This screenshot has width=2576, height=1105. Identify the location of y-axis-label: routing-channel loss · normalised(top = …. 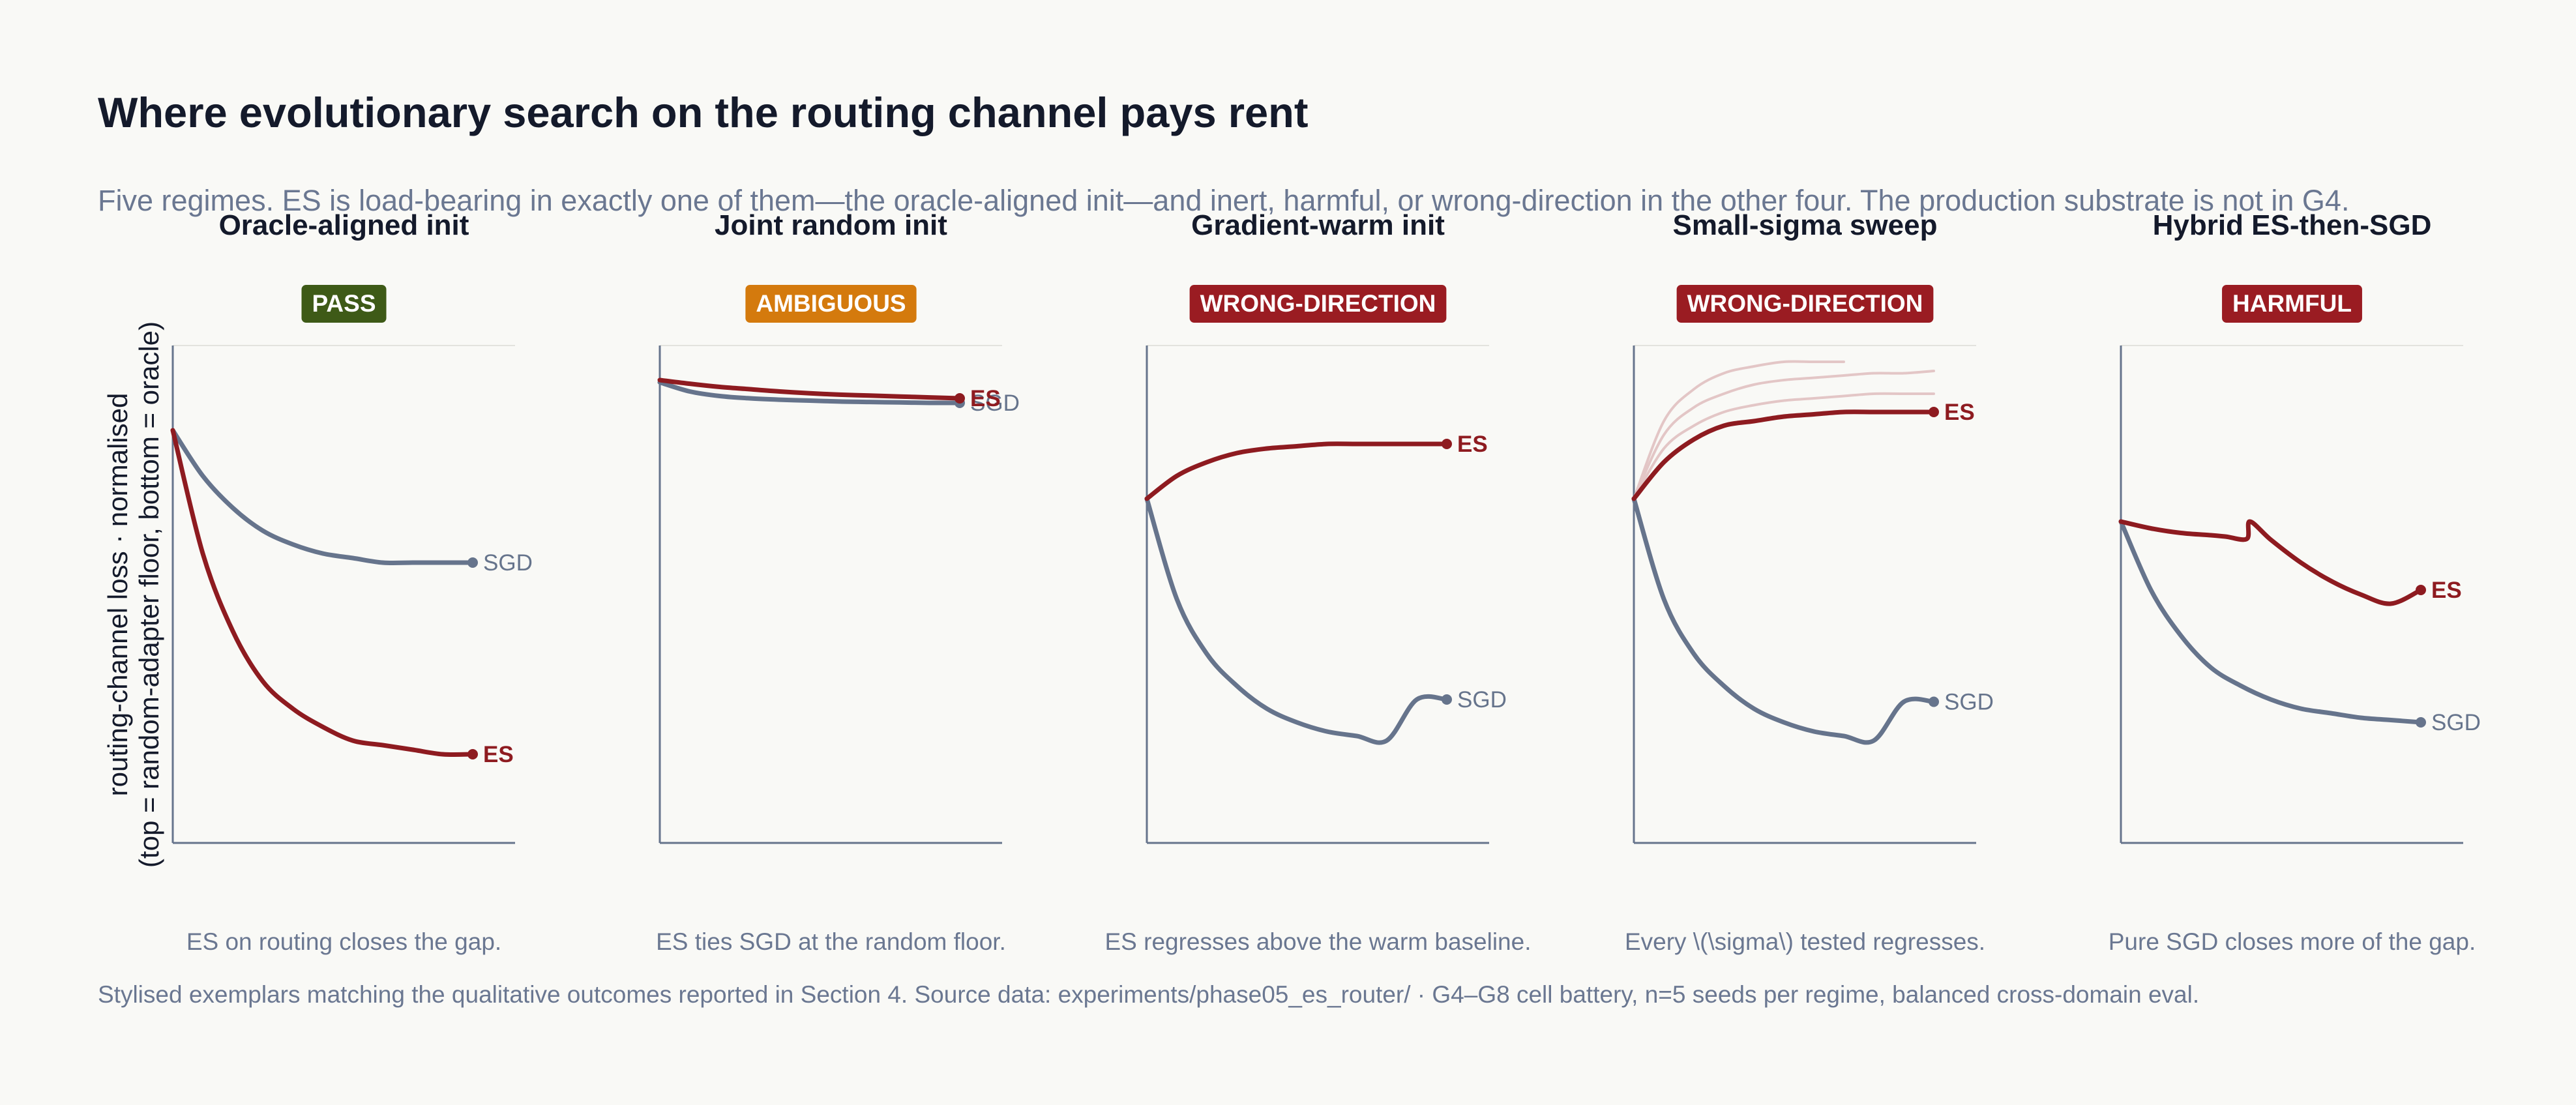
(133, 594).